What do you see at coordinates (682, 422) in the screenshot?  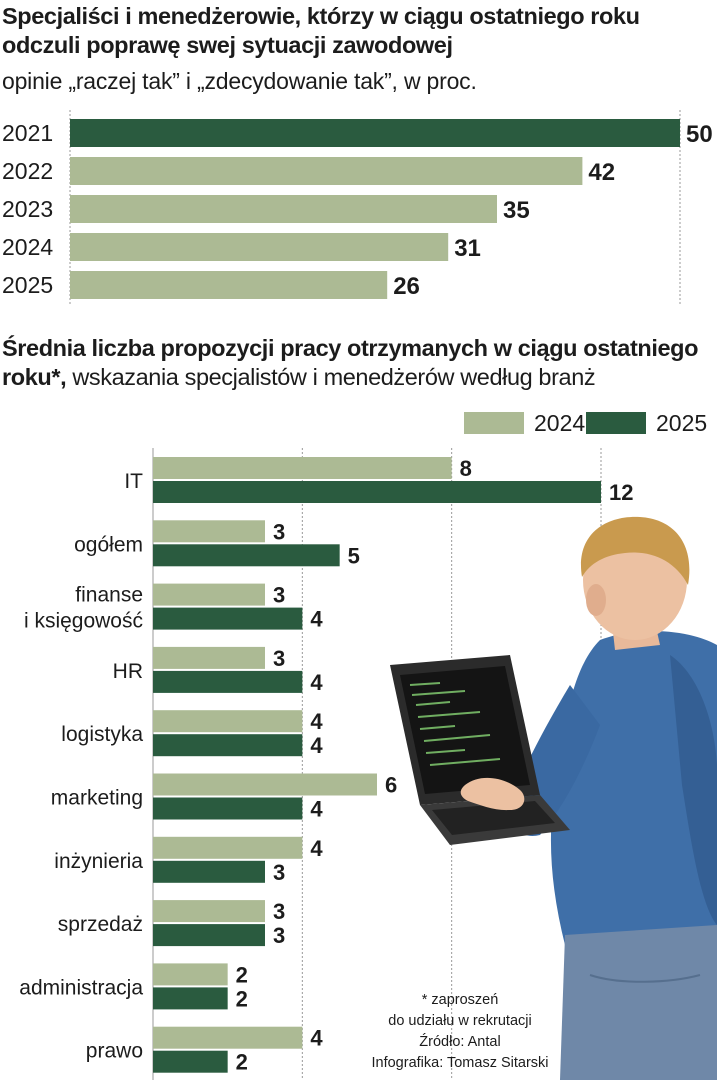 I see `legend-label-2025: 2025` at bounding box center [682, 422].